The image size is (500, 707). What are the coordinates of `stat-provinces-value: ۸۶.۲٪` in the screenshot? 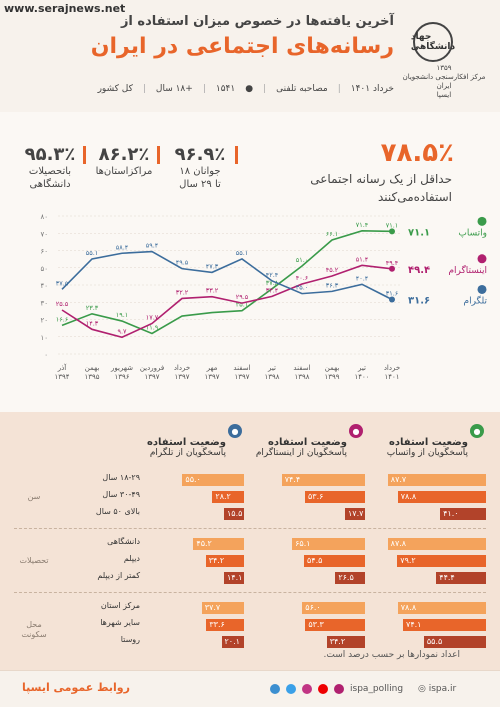 It's located at (124, 154).